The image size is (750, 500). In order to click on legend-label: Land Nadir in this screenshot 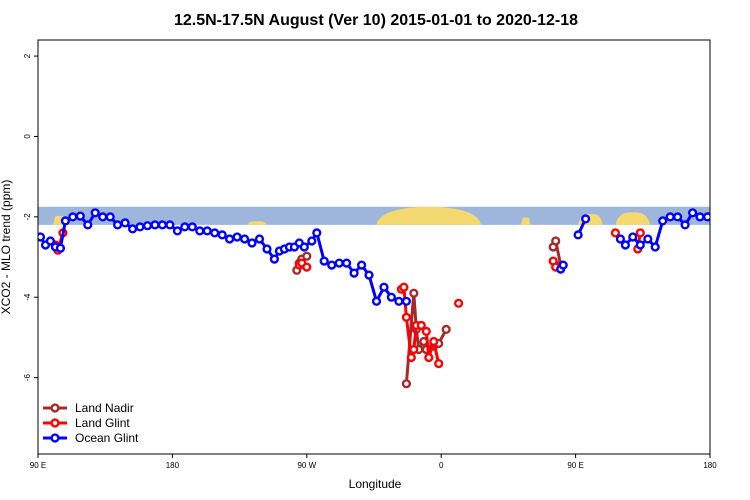, I will do `click(104, 408)`.